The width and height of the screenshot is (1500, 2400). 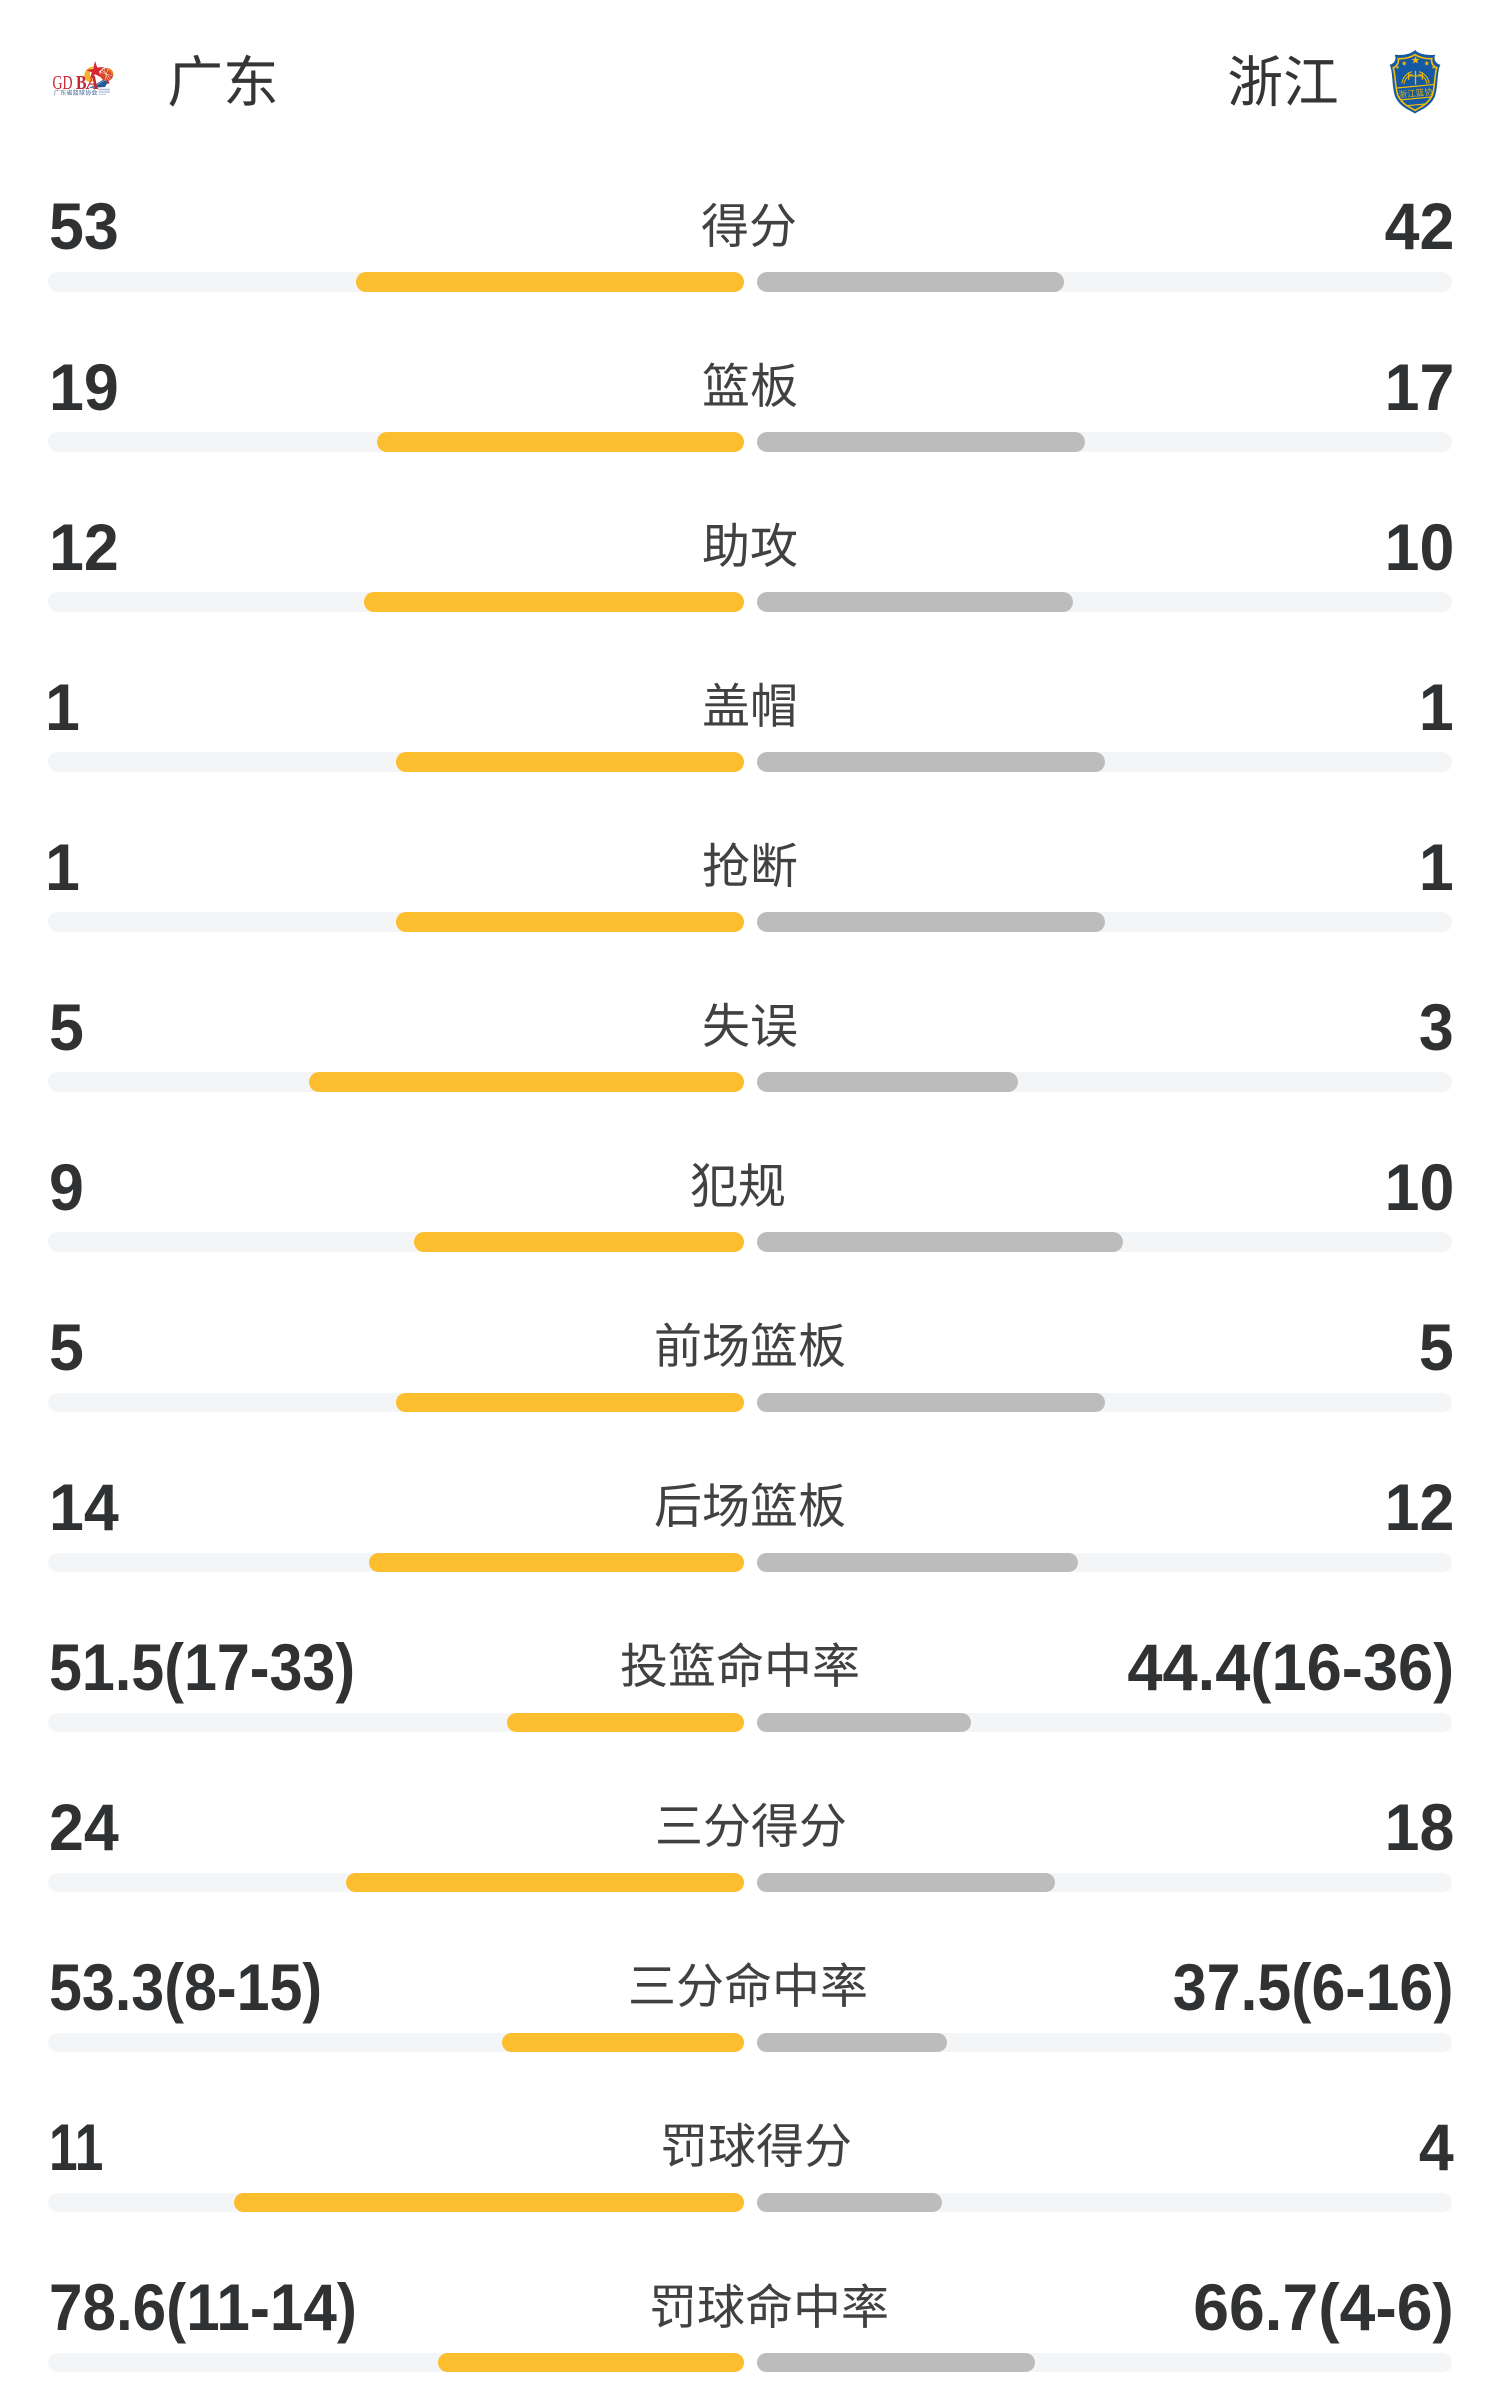 What do you see at coordinates (63, 83) in the screenshot?
I see `svg-text: GD` at bounding box center [63, 83].